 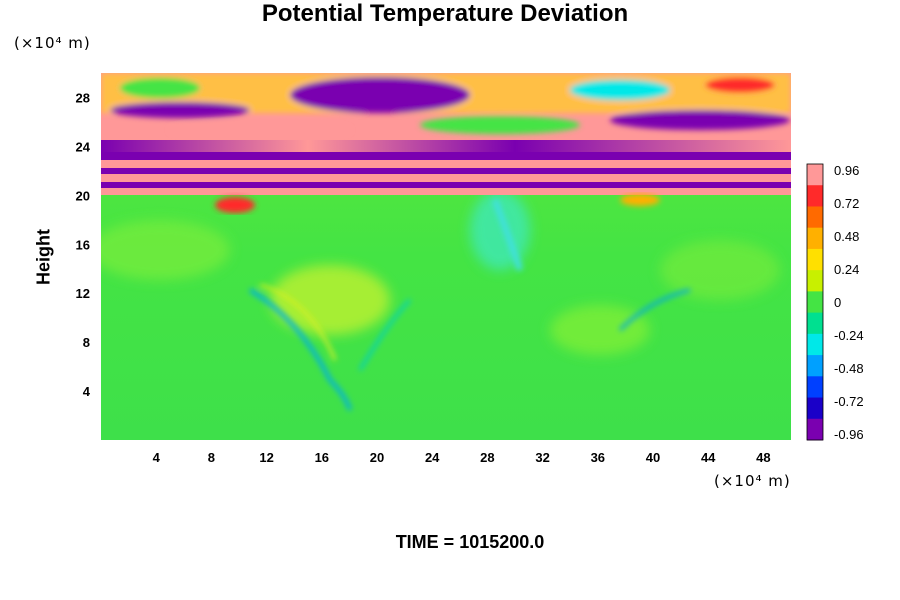 I want to click on x-tick-label: 36, so click(x=598, y=457).